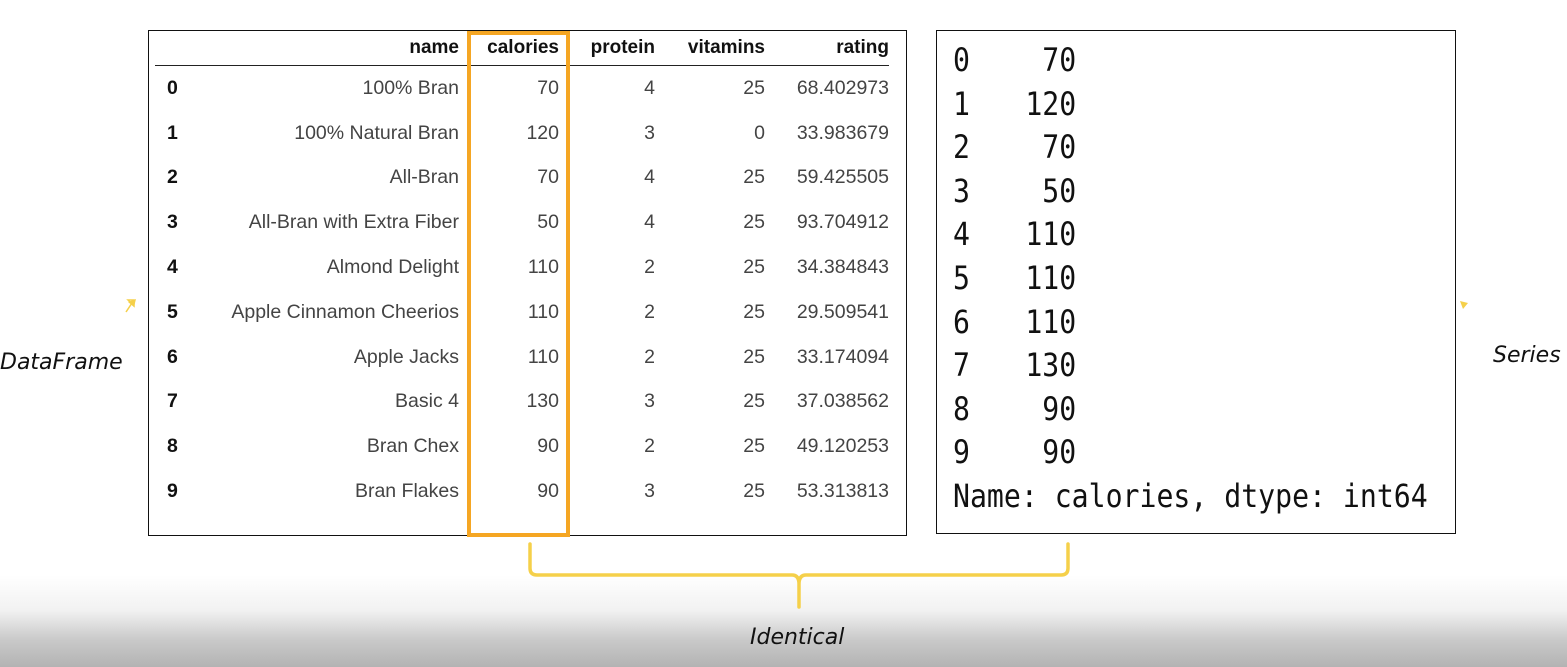 Image resolution: width=1567 pixels, height=667 pixels. I want to click on cell-name: 100% Natural Bran, so click(376, 132).